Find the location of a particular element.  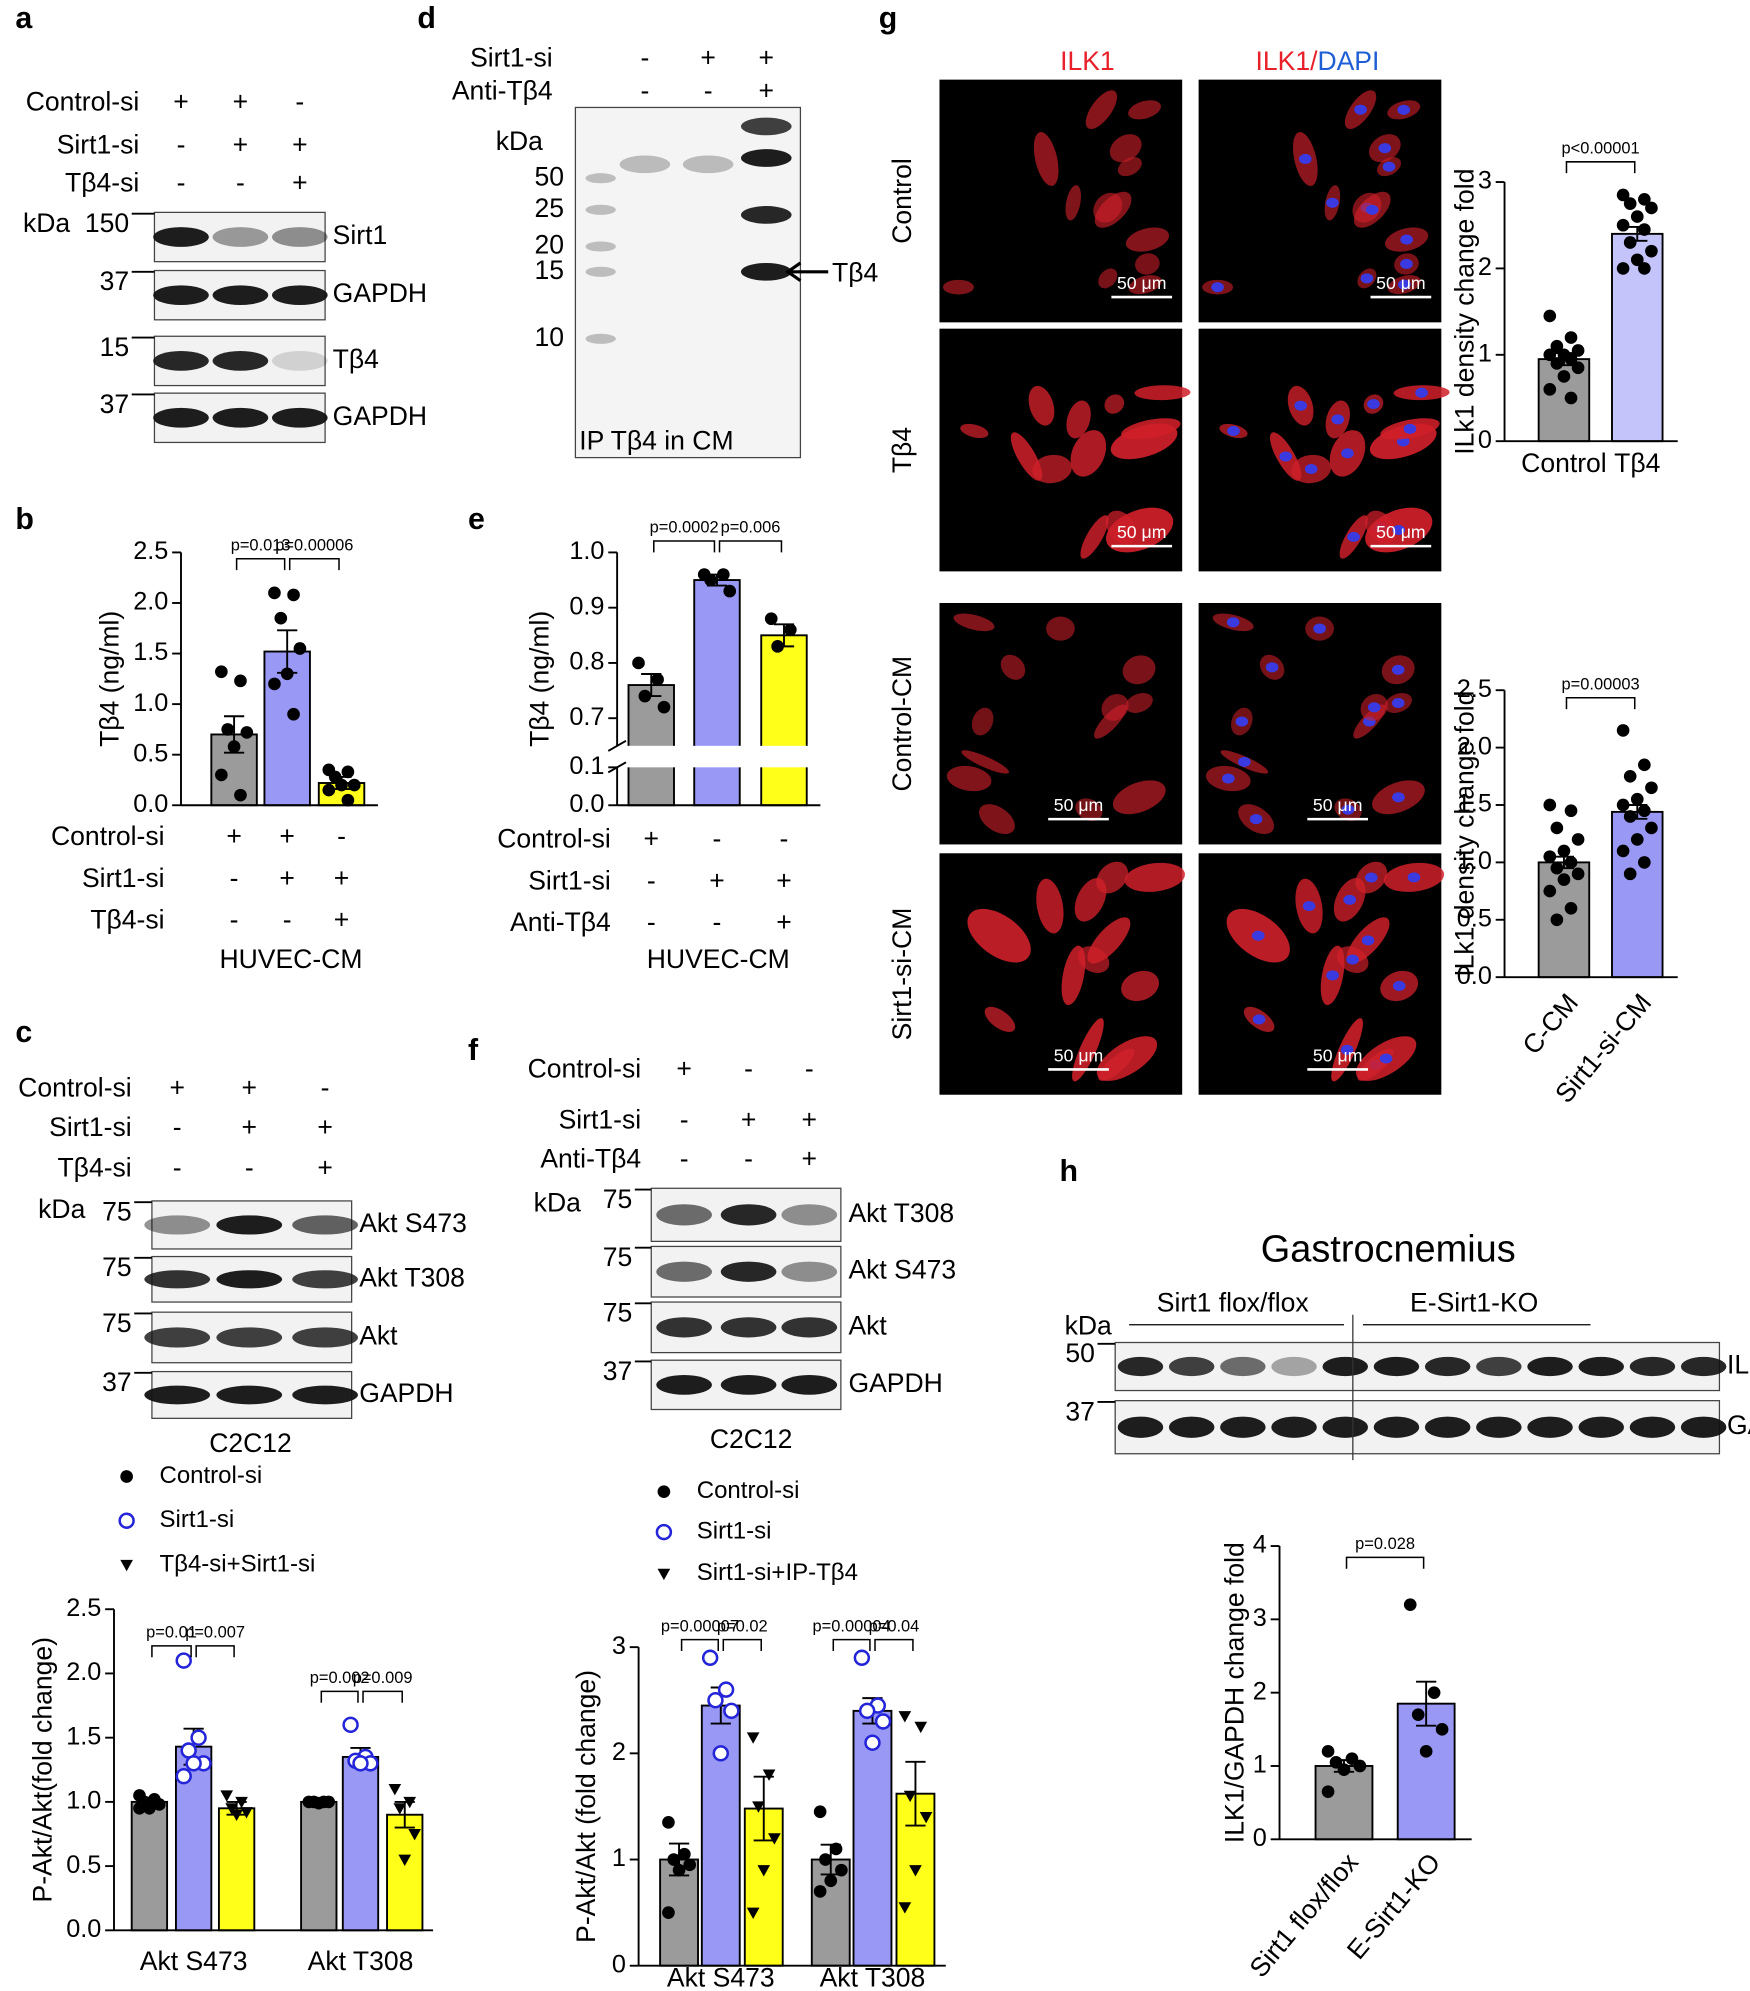

p-value: p=0.013 is located at coordinates (261, 545).